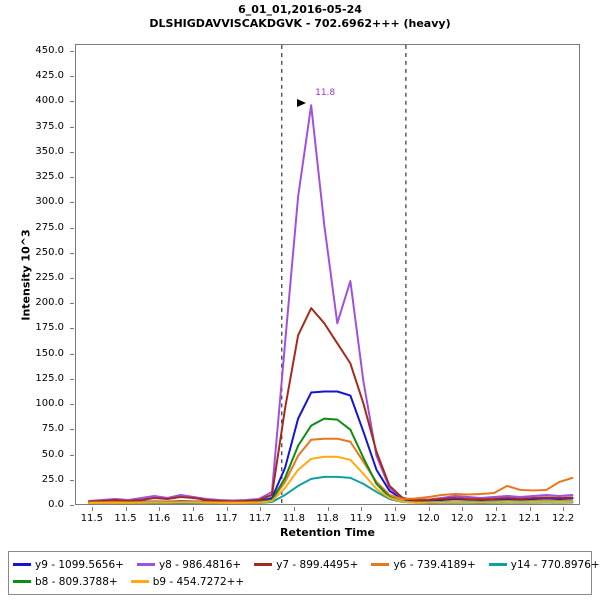 This screenshot has height=600, width=600. What do you see at coordinates (49, 252) in the screenshot?
I see `y-tick-label: 250.0` at bounding box center [49, 252].